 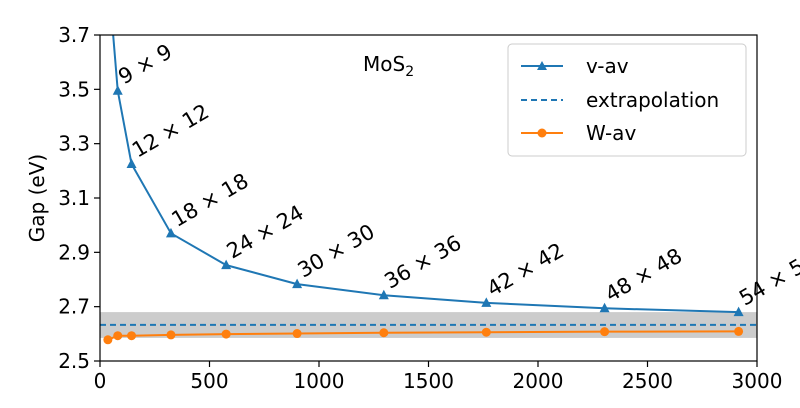 I want to click on legend-box, so click(x=627, y=100).